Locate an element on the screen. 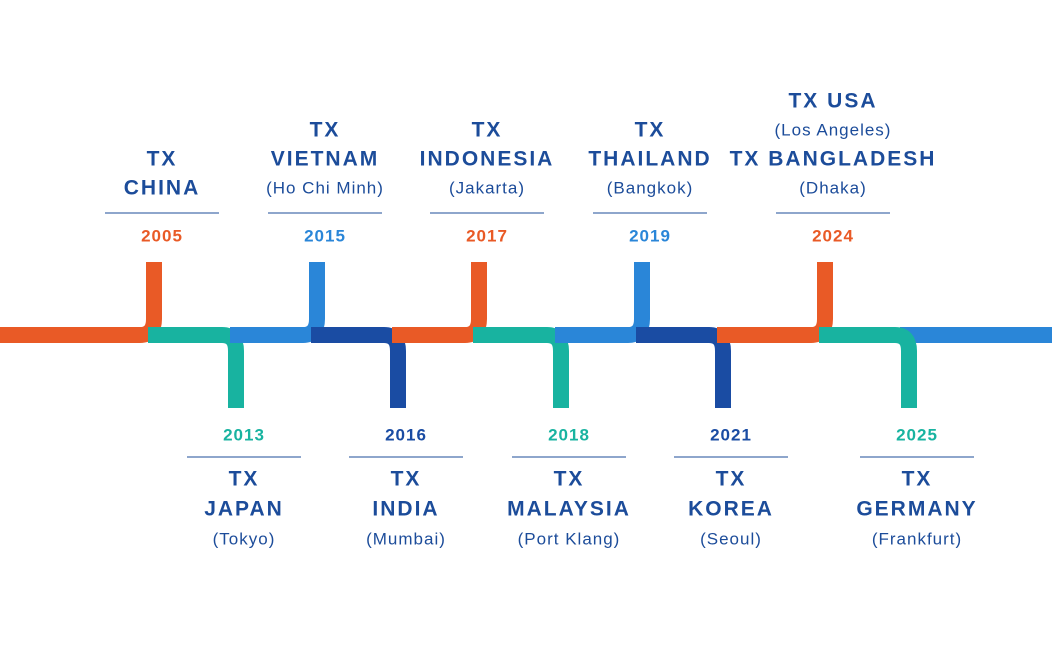 This screenshot has height=666, width=1052. year: 2016 is located at coordinates (406, 434).